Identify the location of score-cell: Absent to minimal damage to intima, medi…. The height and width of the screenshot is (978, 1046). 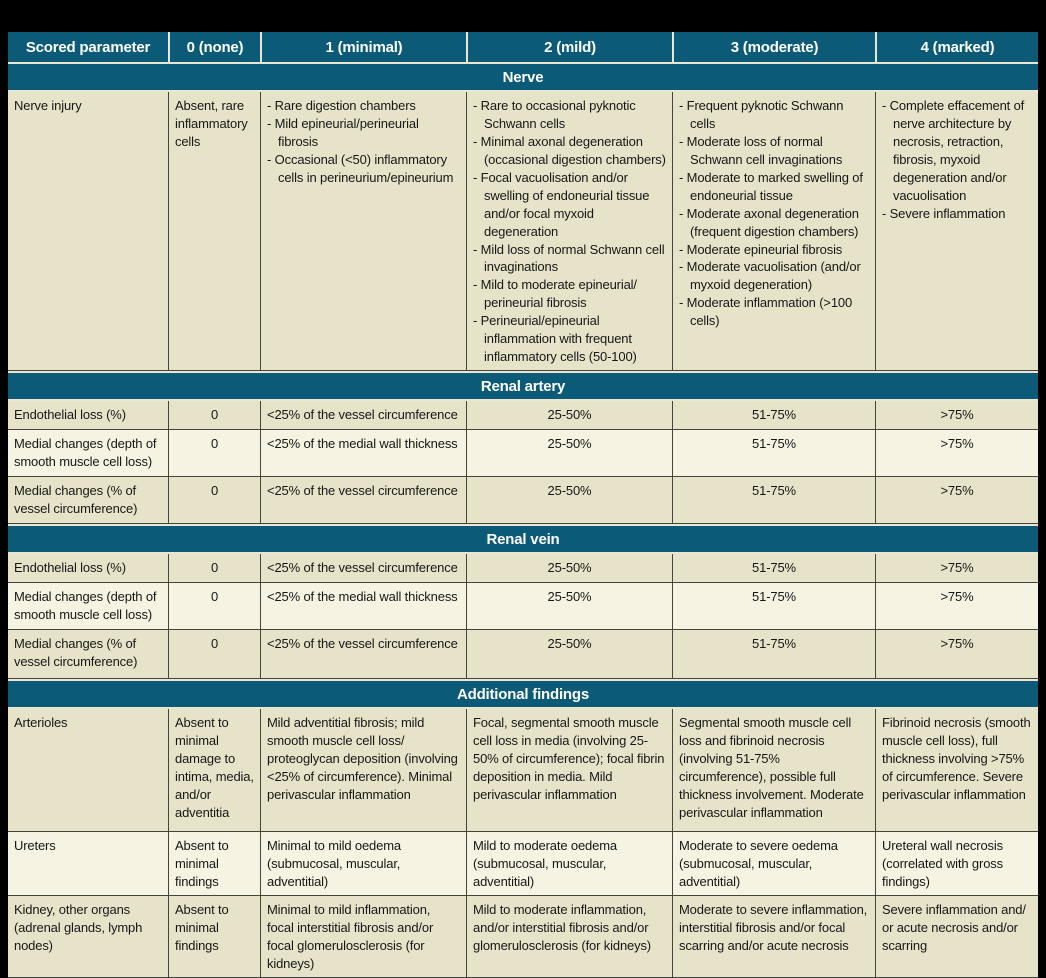
(214, 770).